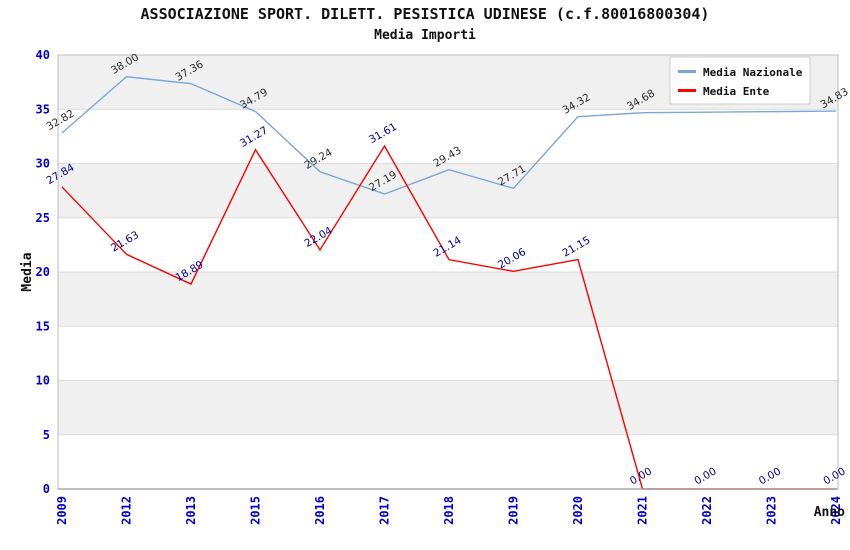  Describe the element at coordinates (836, 510) in the screenshot. I see `x-tick-label: 2024` at that location.